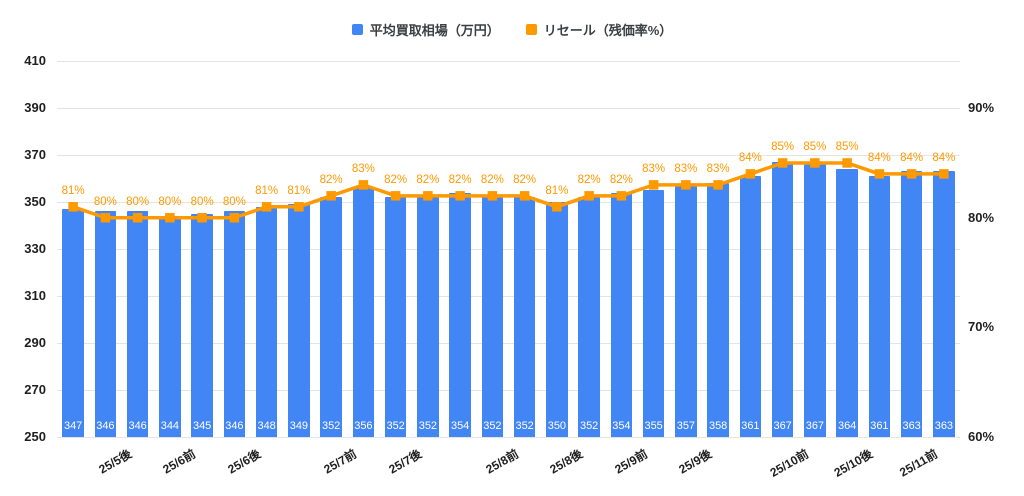 The width and height of the screenshot is (1024, 496). I want to click on bar-value-label: 344, so click(170, 426).